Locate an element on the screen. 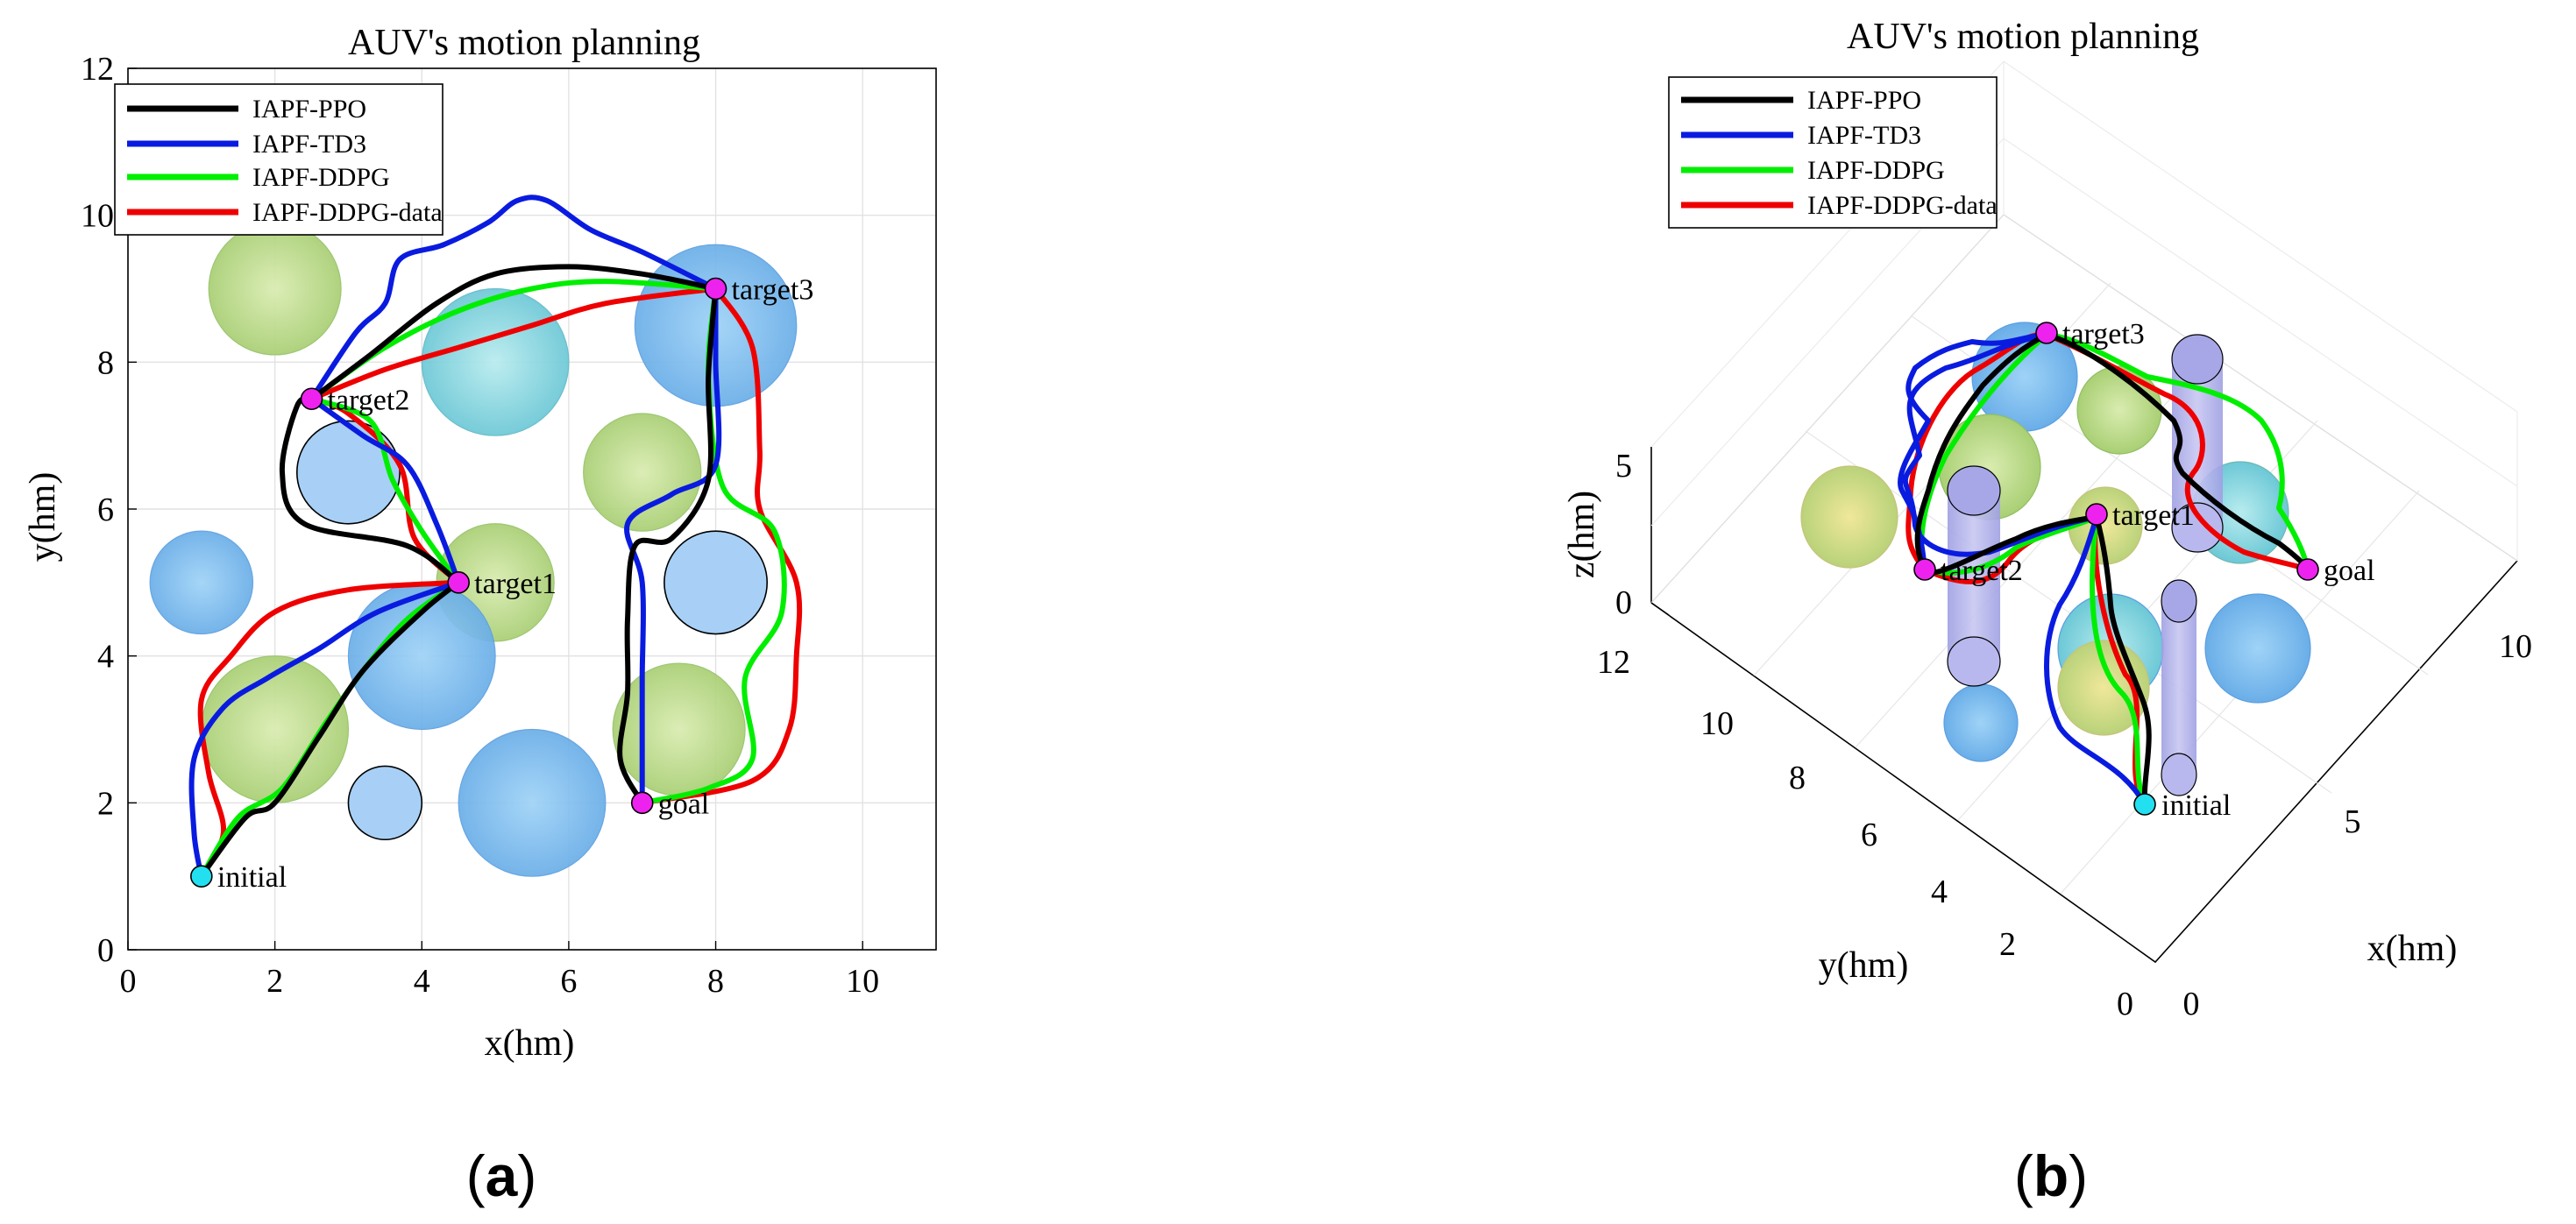  legend-a-ddpg: IAPF-DDPG is located at coordinates (321, 177).